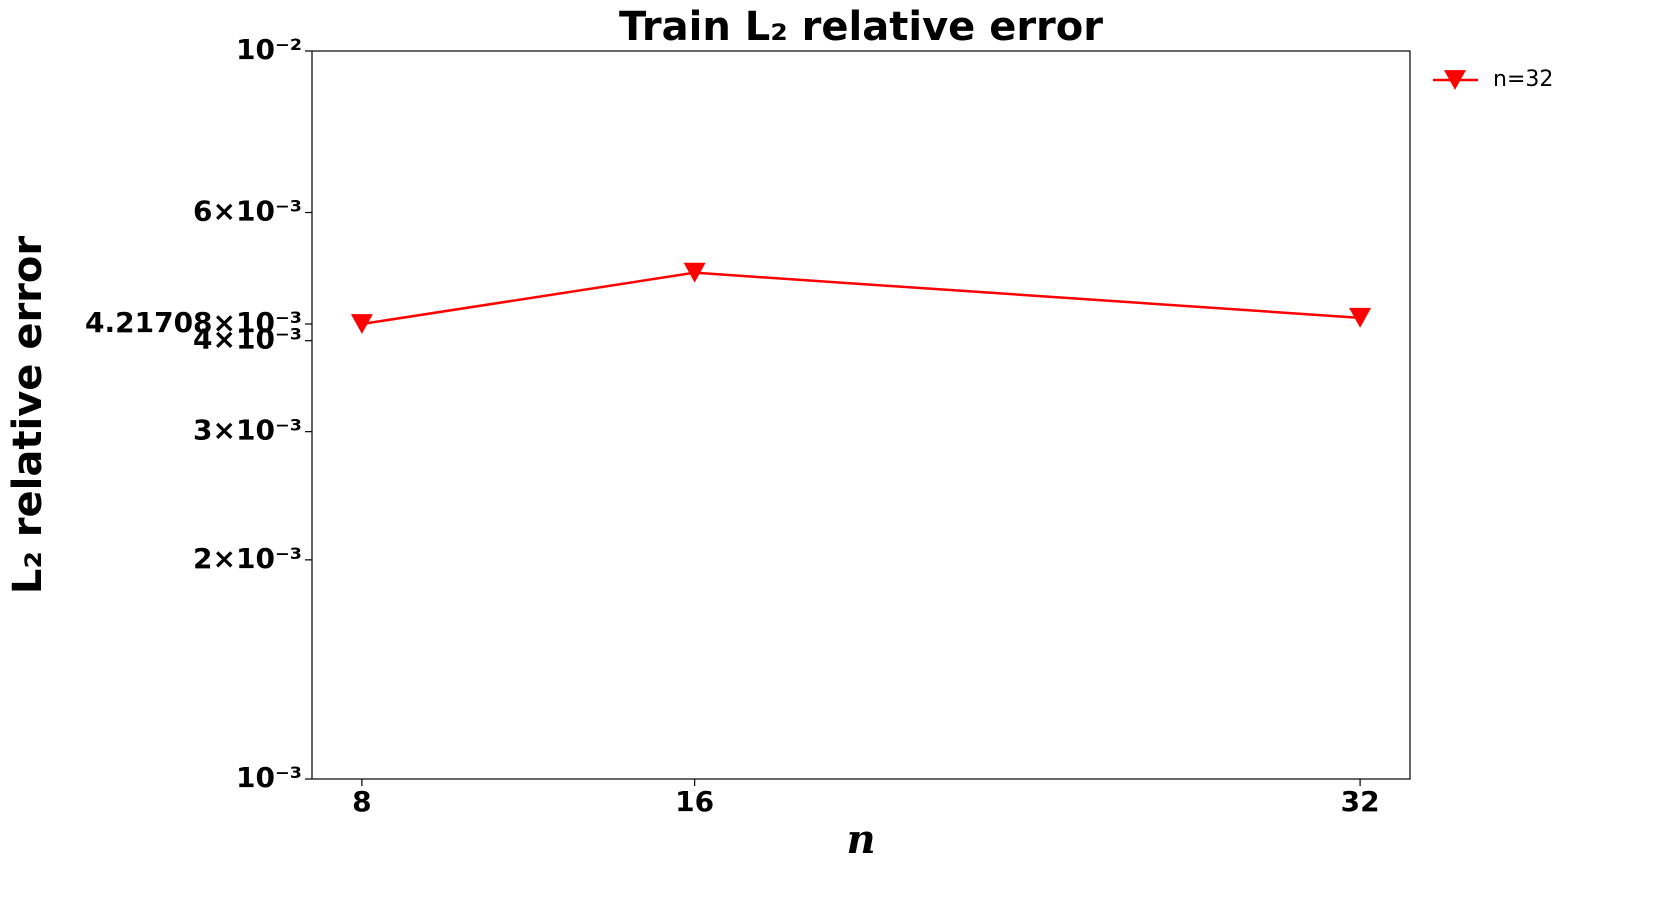  Describe the element at coordinates (247, 430) in the screenshot. I see `y-tick-label: 3×10⁻³` at that location.